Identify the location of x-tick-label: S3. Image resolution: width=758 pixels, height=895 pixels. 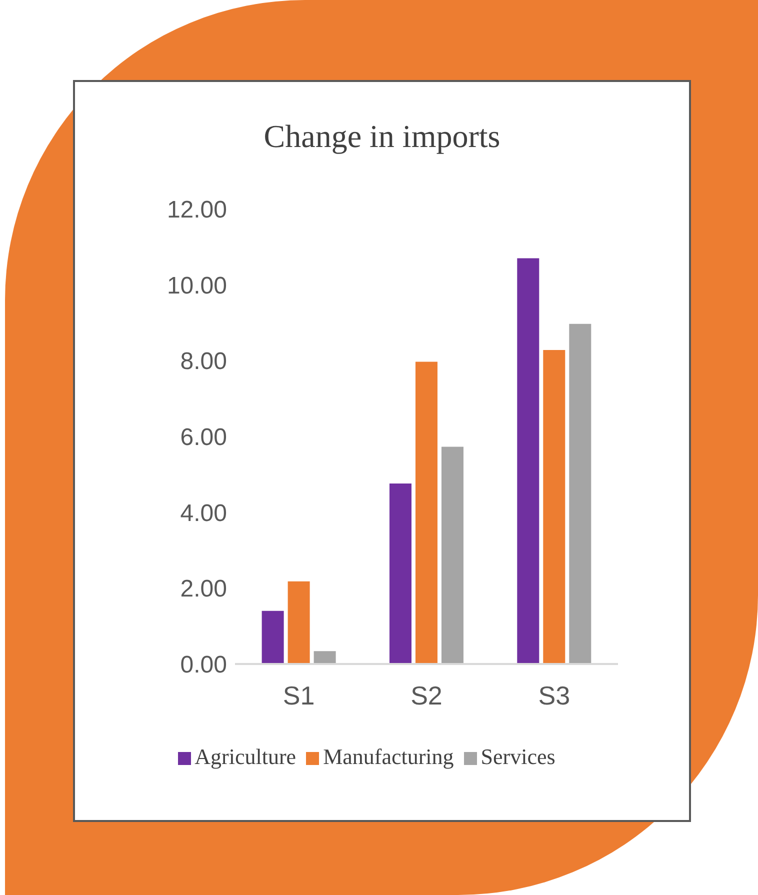
(554, 695).